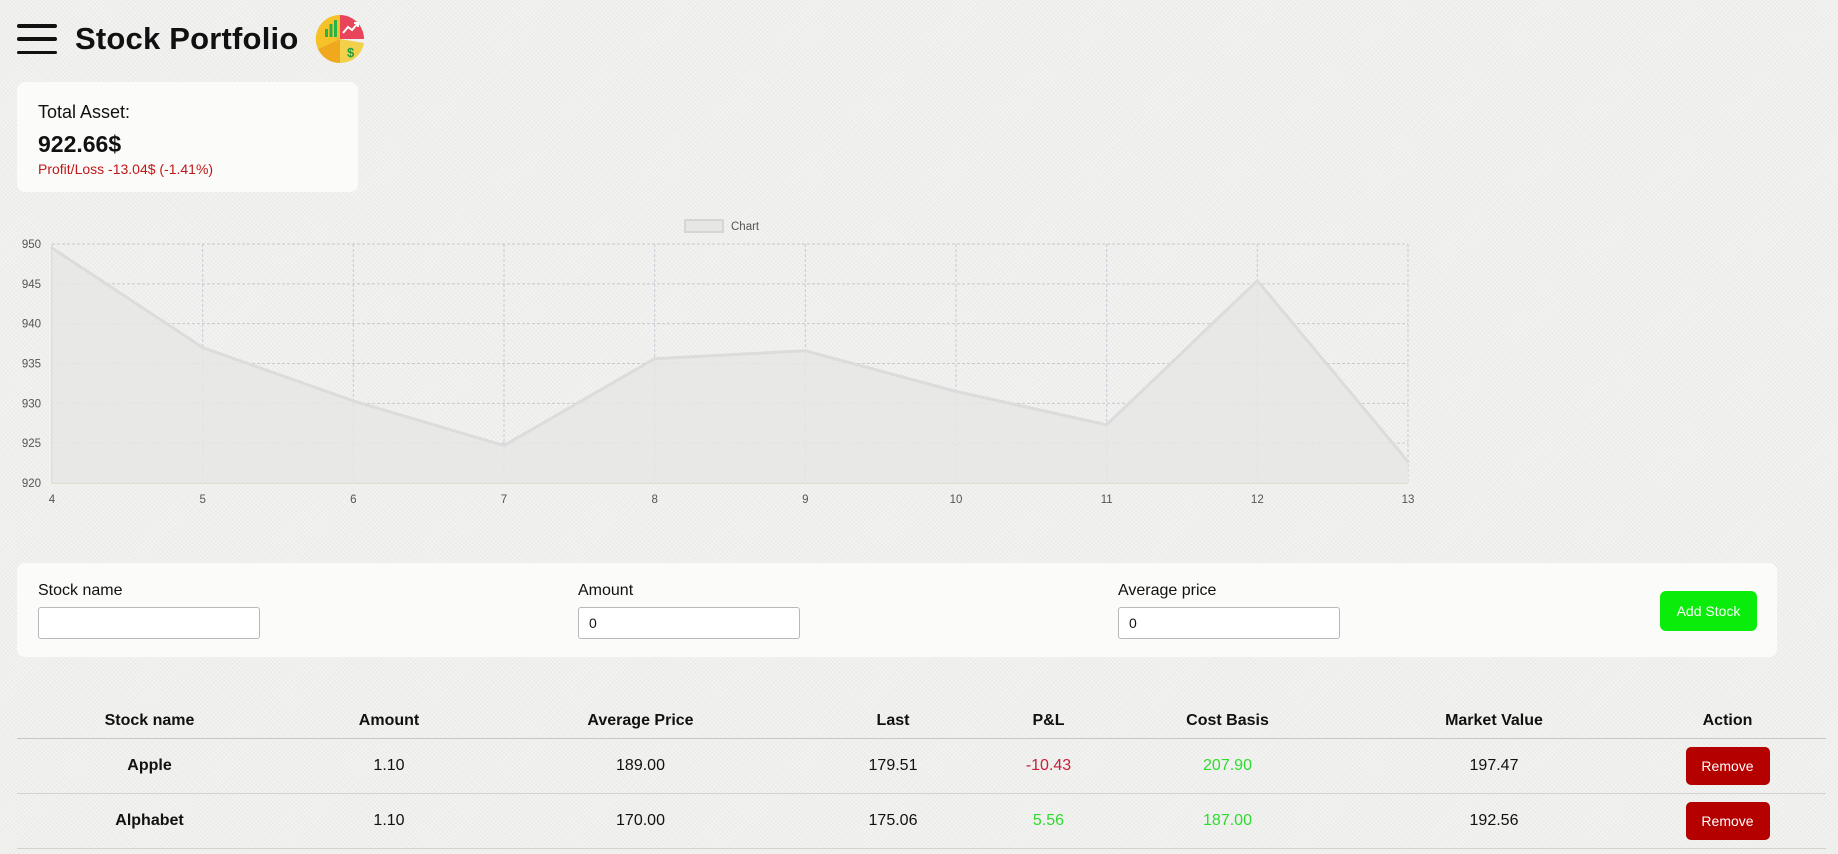 This screenshot has height=854, width=1838. I want to click on app-header: Stock Portfolio $, so click(191, 39).